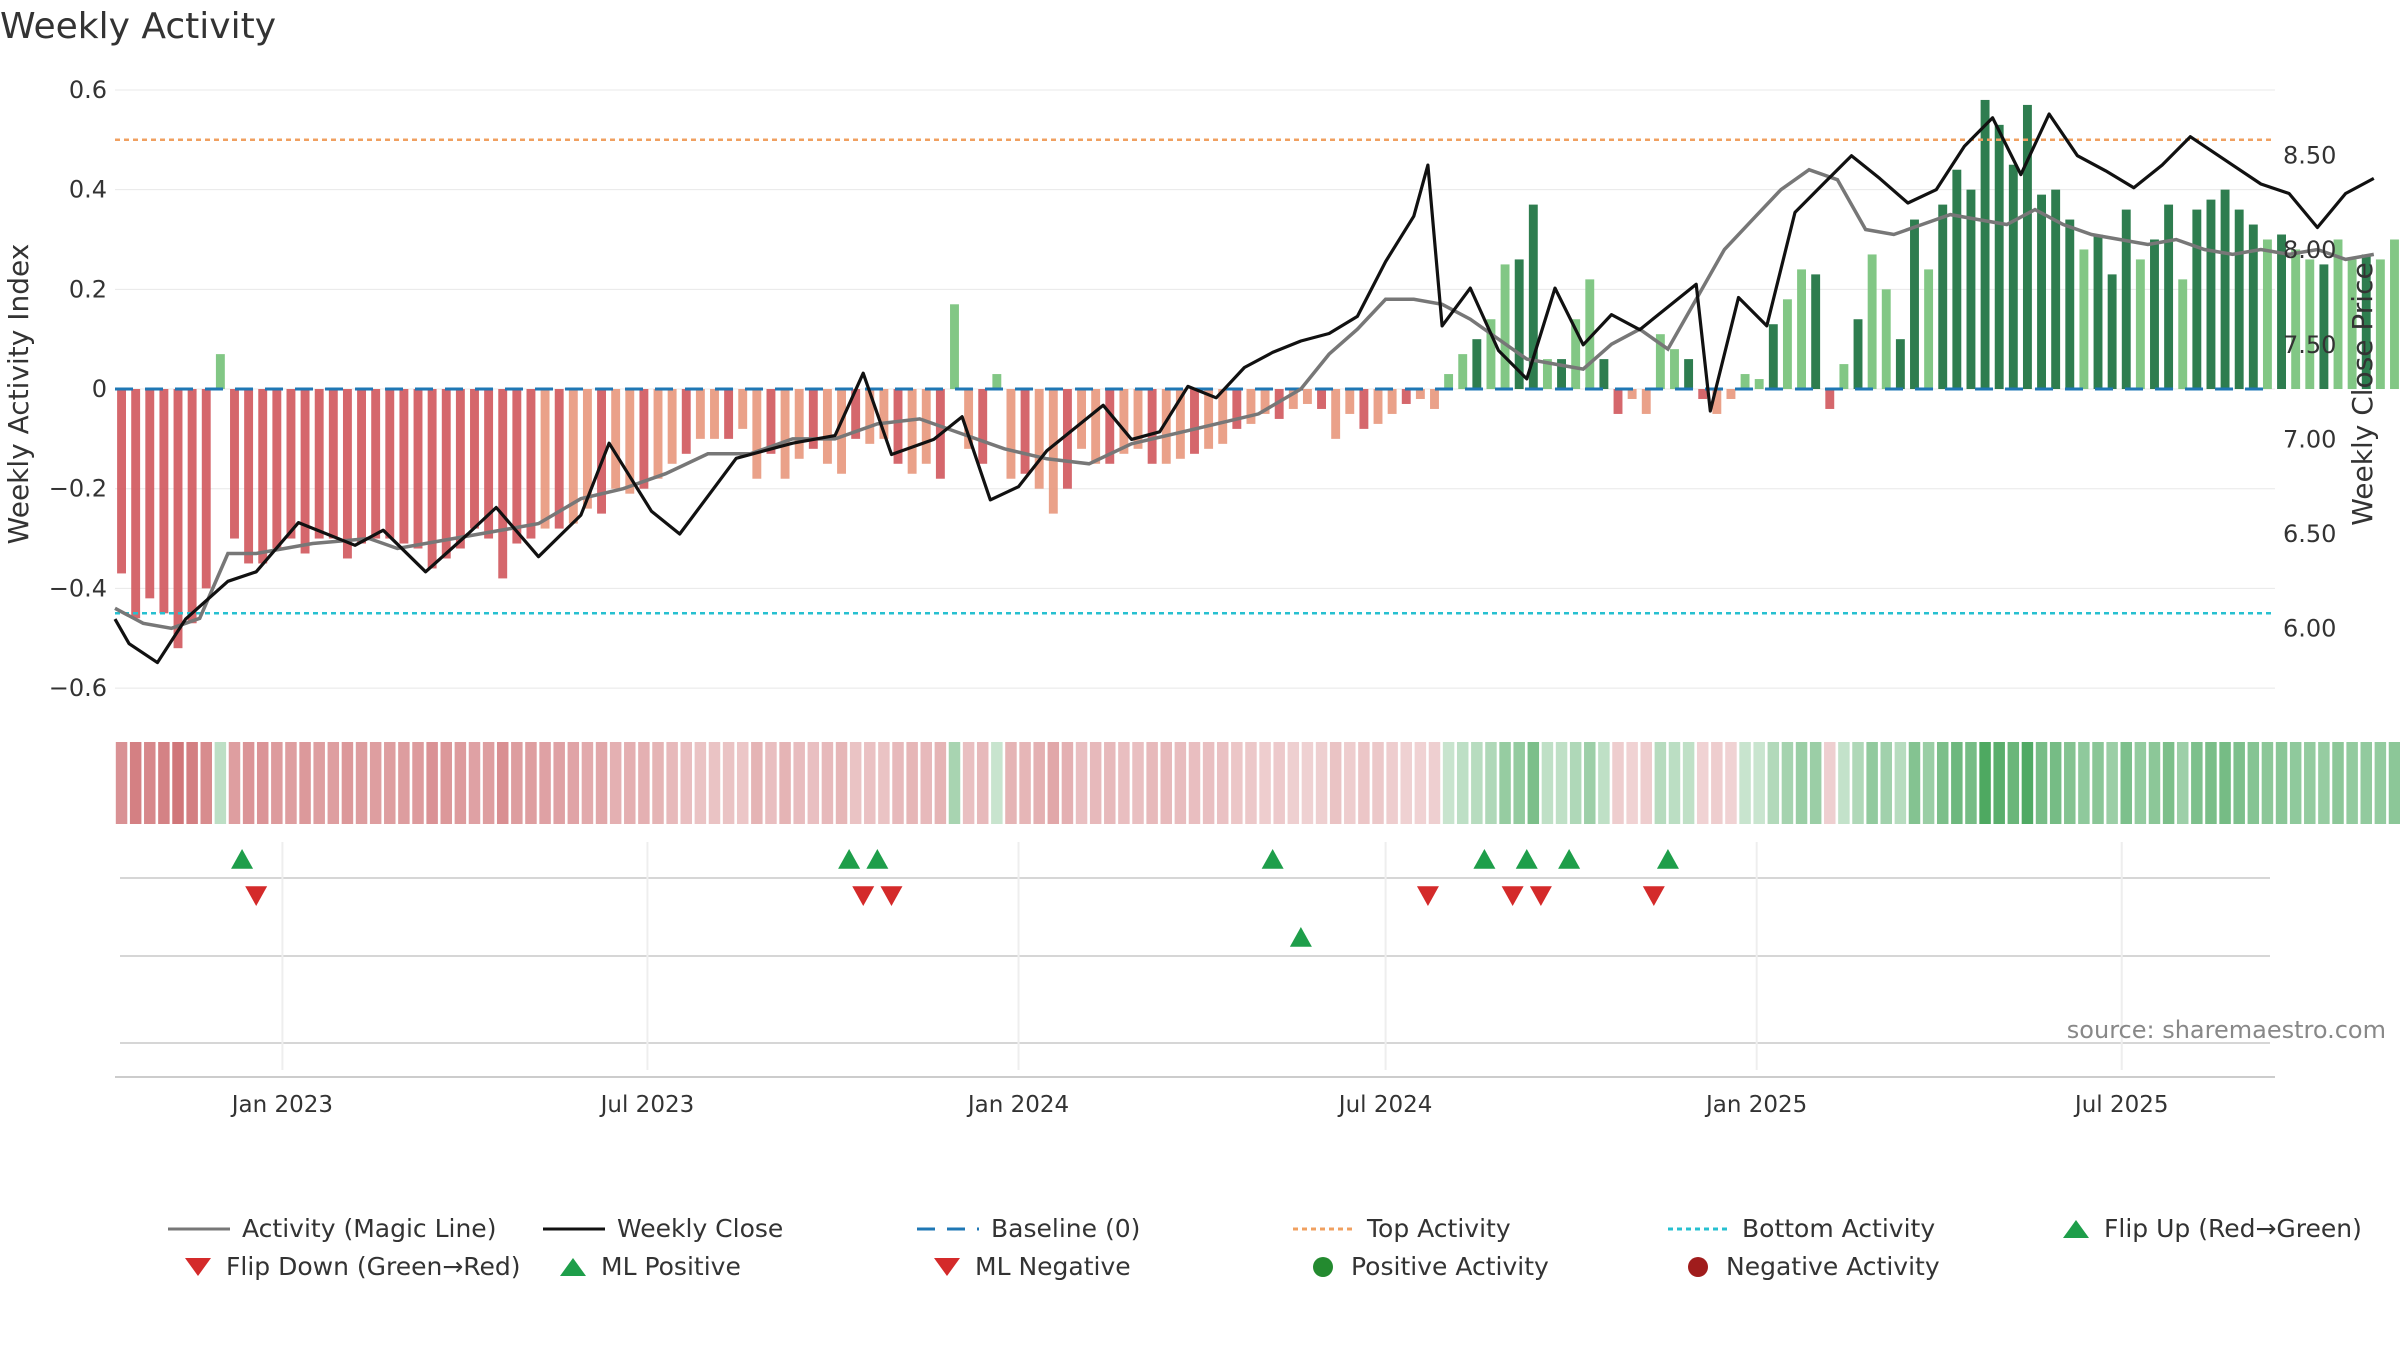 The width and height of the screenshot is (2400, 1350). I want to click on legend-label: Bottom Activity, so click(1839, 1228).